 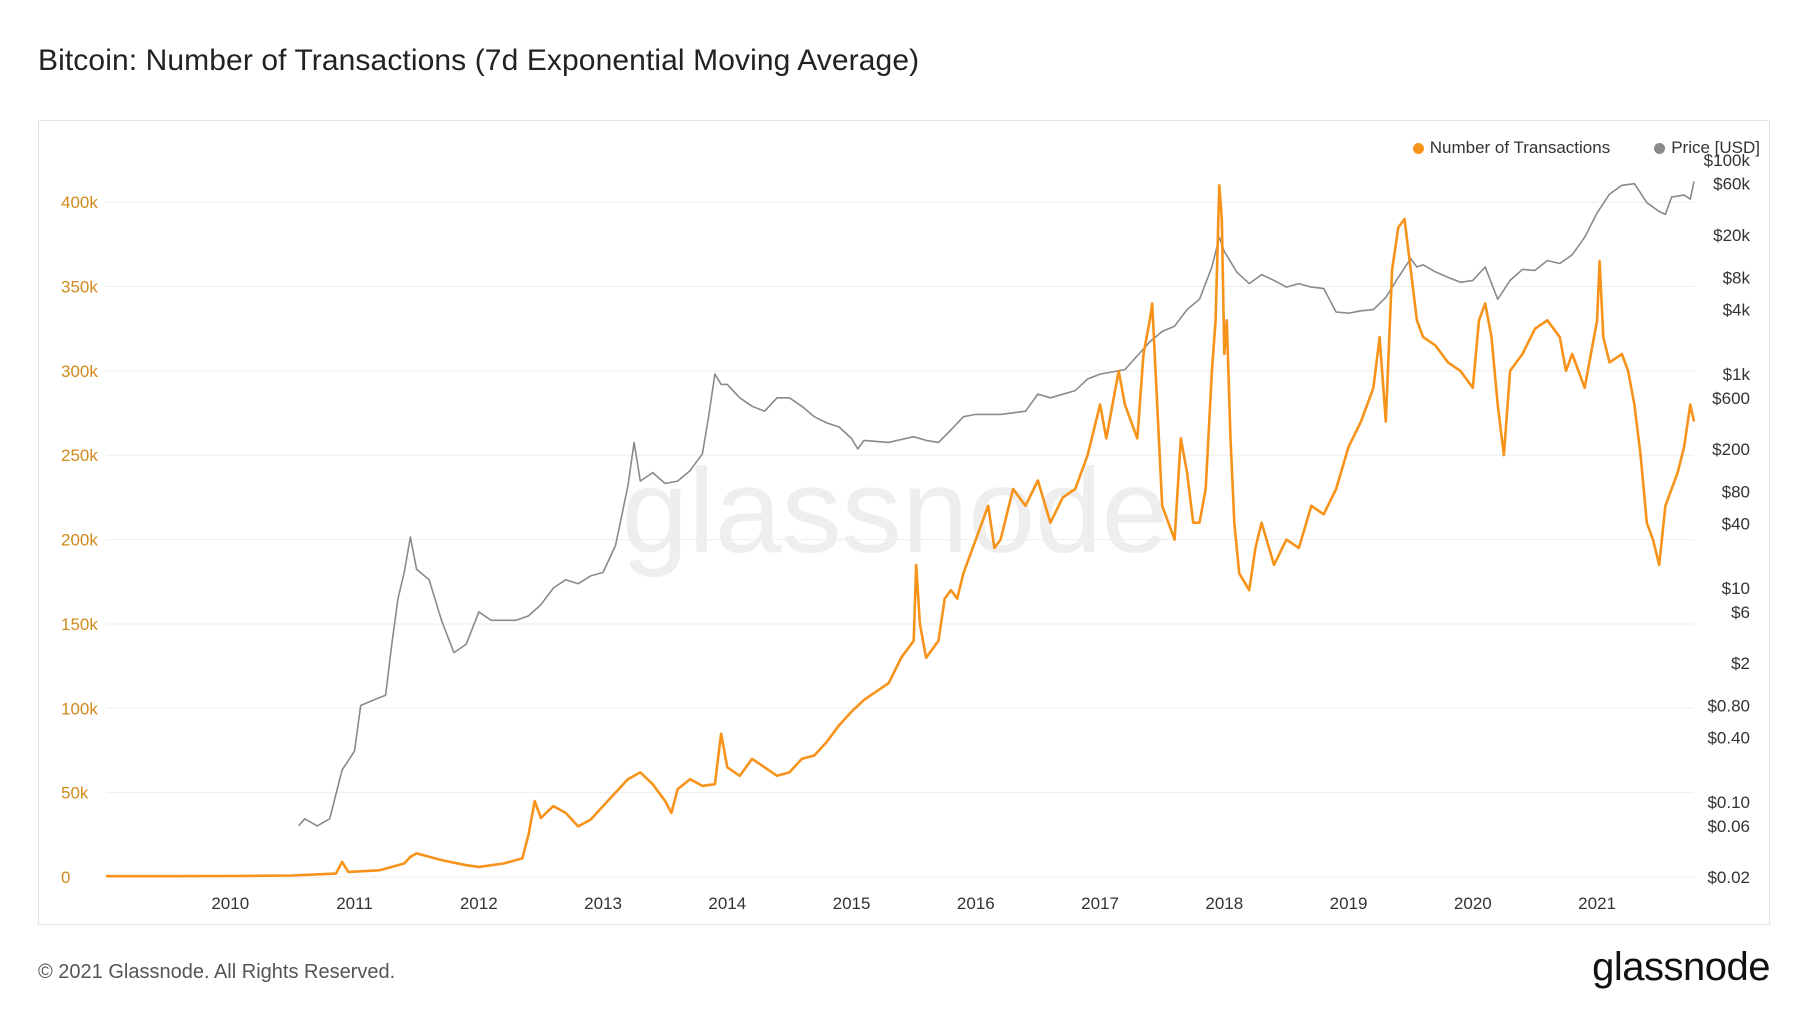 What do you see at coordinates (1660, 148) in the screenshot?
I see `price-dot-icon` at bounding box center [1660, 148].